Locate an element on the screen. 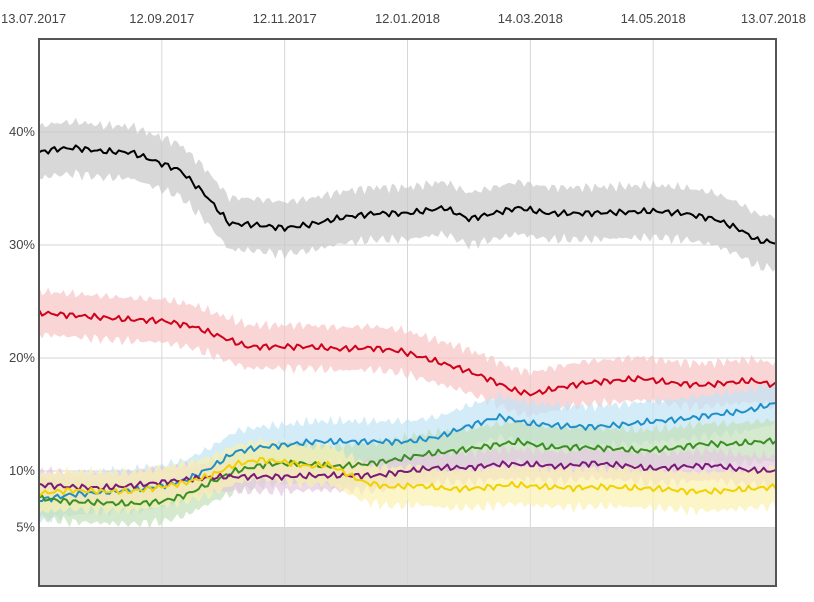  y-tick-label: 30% is located at coordinates (22, 244).